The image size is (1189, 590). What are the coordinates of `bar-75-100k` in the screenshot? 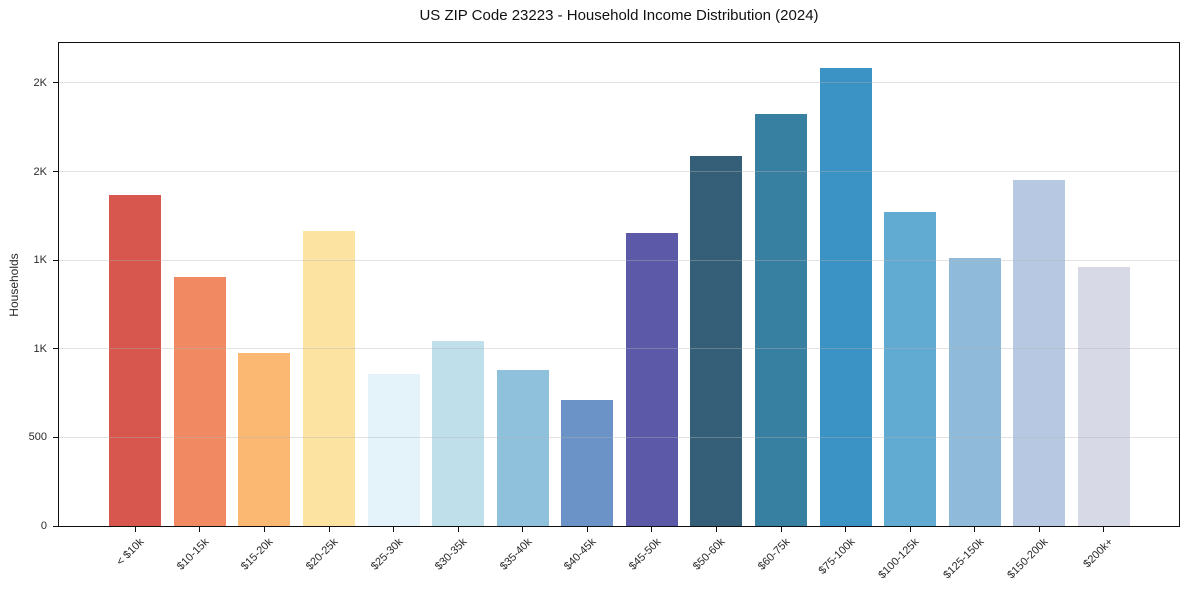 It's located at (845, 296).